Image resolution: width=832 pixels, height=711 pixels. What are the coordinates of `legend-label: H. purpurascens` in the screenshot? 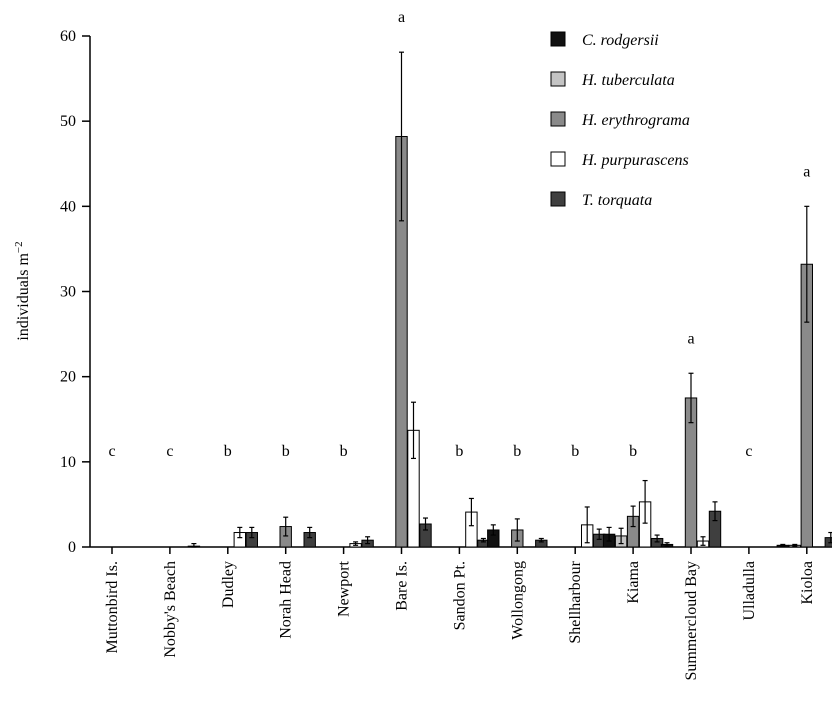 It's located at (635, 160).